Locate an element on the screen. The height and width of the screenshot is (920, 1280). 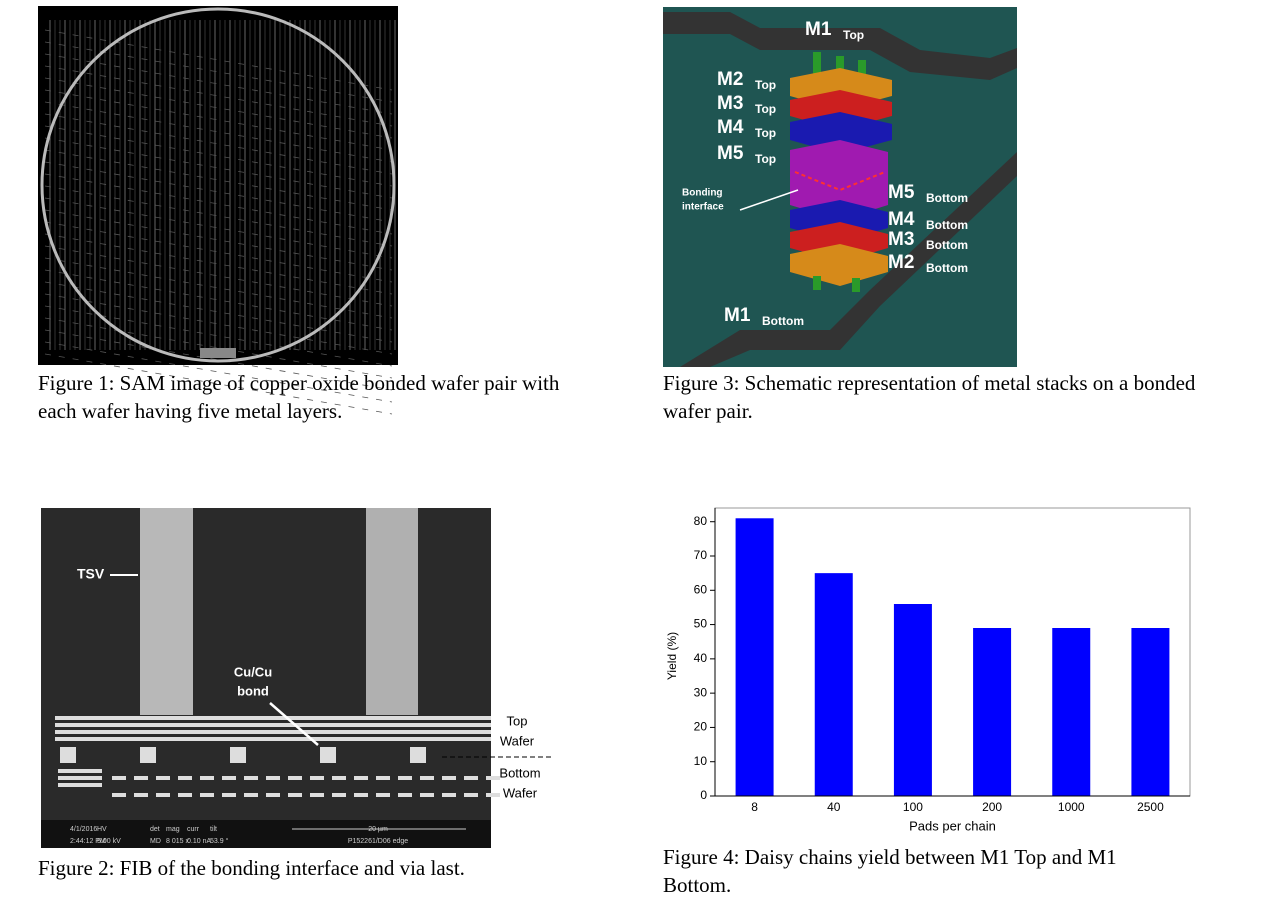
y-tick-label: 60 is located at coordinates (701, 589).